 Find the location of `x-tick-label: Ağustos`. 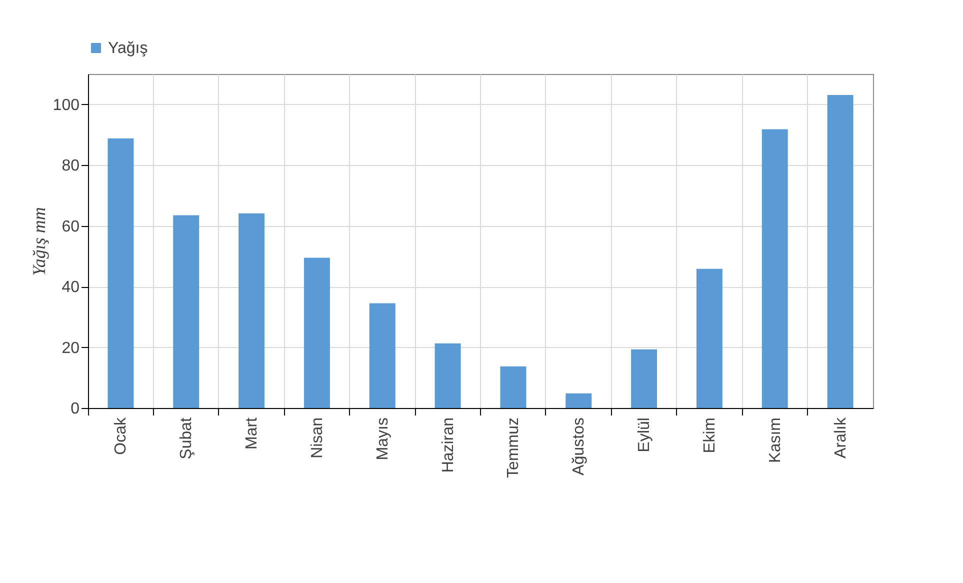

x-tick-label: Ağustos is located at coordinates (579, 447).